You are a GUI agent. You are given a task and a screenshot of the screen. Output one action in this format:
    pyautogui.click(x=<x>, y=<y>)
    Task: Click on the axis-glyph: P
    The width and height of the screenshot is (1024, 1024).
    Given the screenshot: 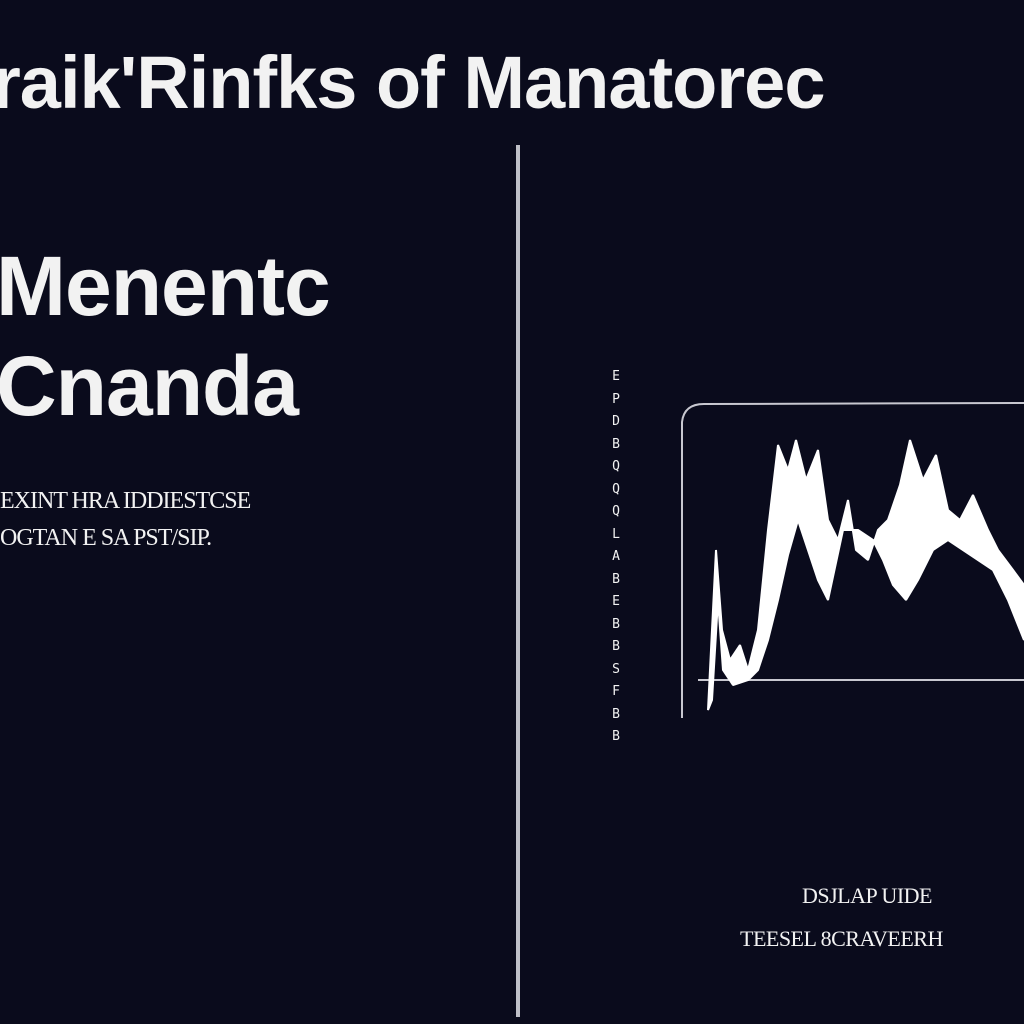 What is the action you would take?
    pyautogui.click(x=616, y=399)
    